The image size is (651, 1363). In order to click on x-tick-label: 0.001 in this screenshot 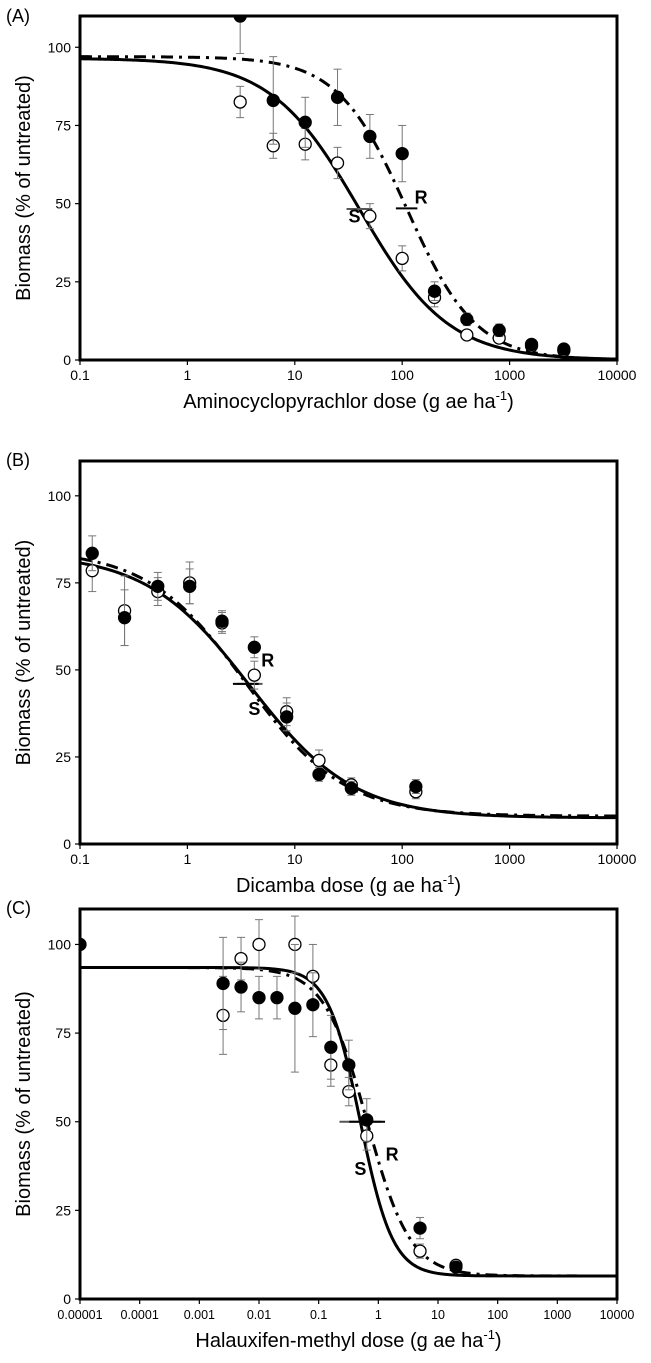, I will do `click(199, 1315)`.